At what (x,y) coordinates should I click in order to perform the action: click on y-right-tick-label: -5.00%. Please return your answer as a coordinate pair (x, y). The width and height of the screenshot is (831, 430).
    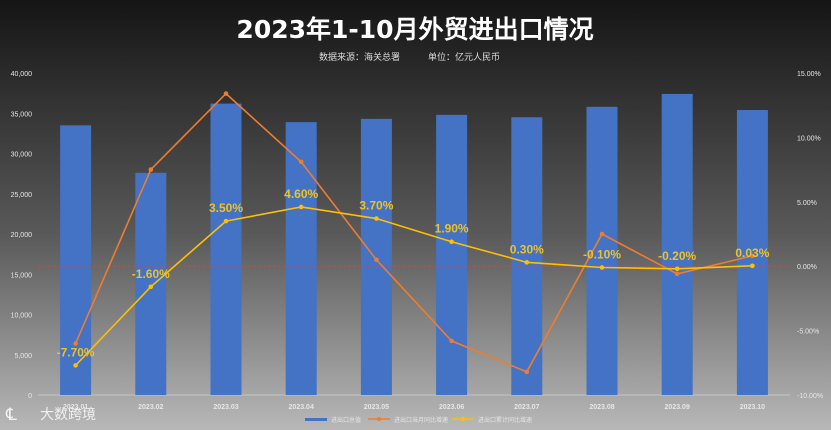
    Looking at the image, I should click on (808, 332).